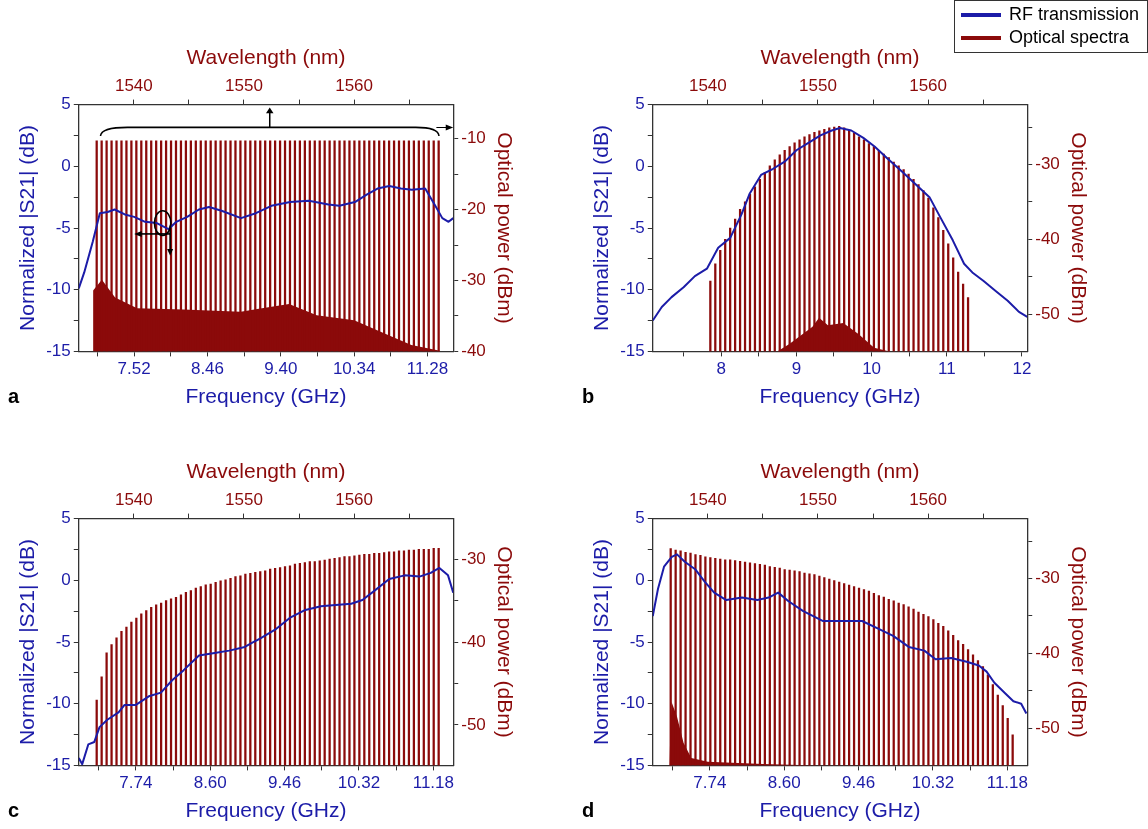 This screenshot has width=1148, height=829. Describe the element at coordinates (588, 396) in the screenshot. I see `text: b` at that location.